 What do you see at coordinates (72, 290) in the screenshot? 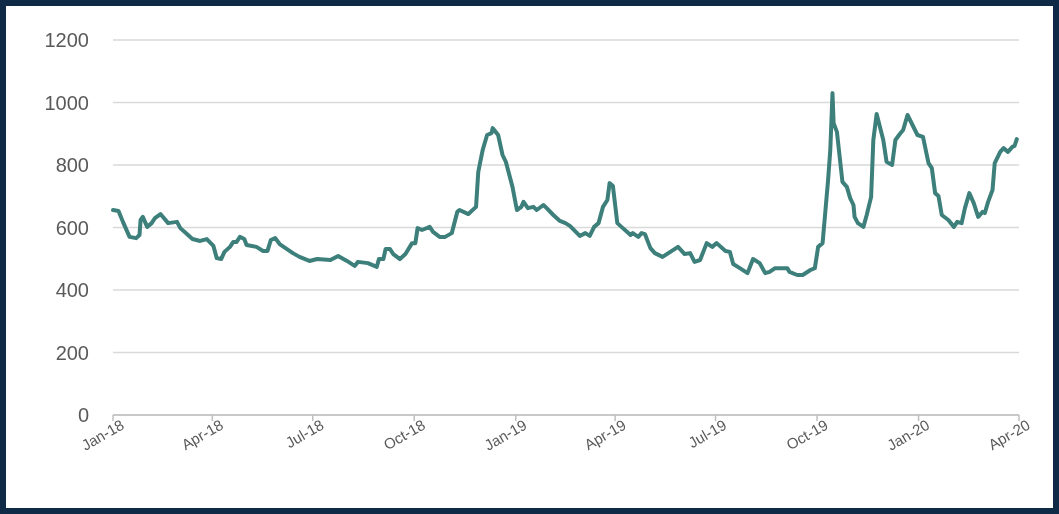
I see `y-tick-label: 400` at bounding box center [72, 290].